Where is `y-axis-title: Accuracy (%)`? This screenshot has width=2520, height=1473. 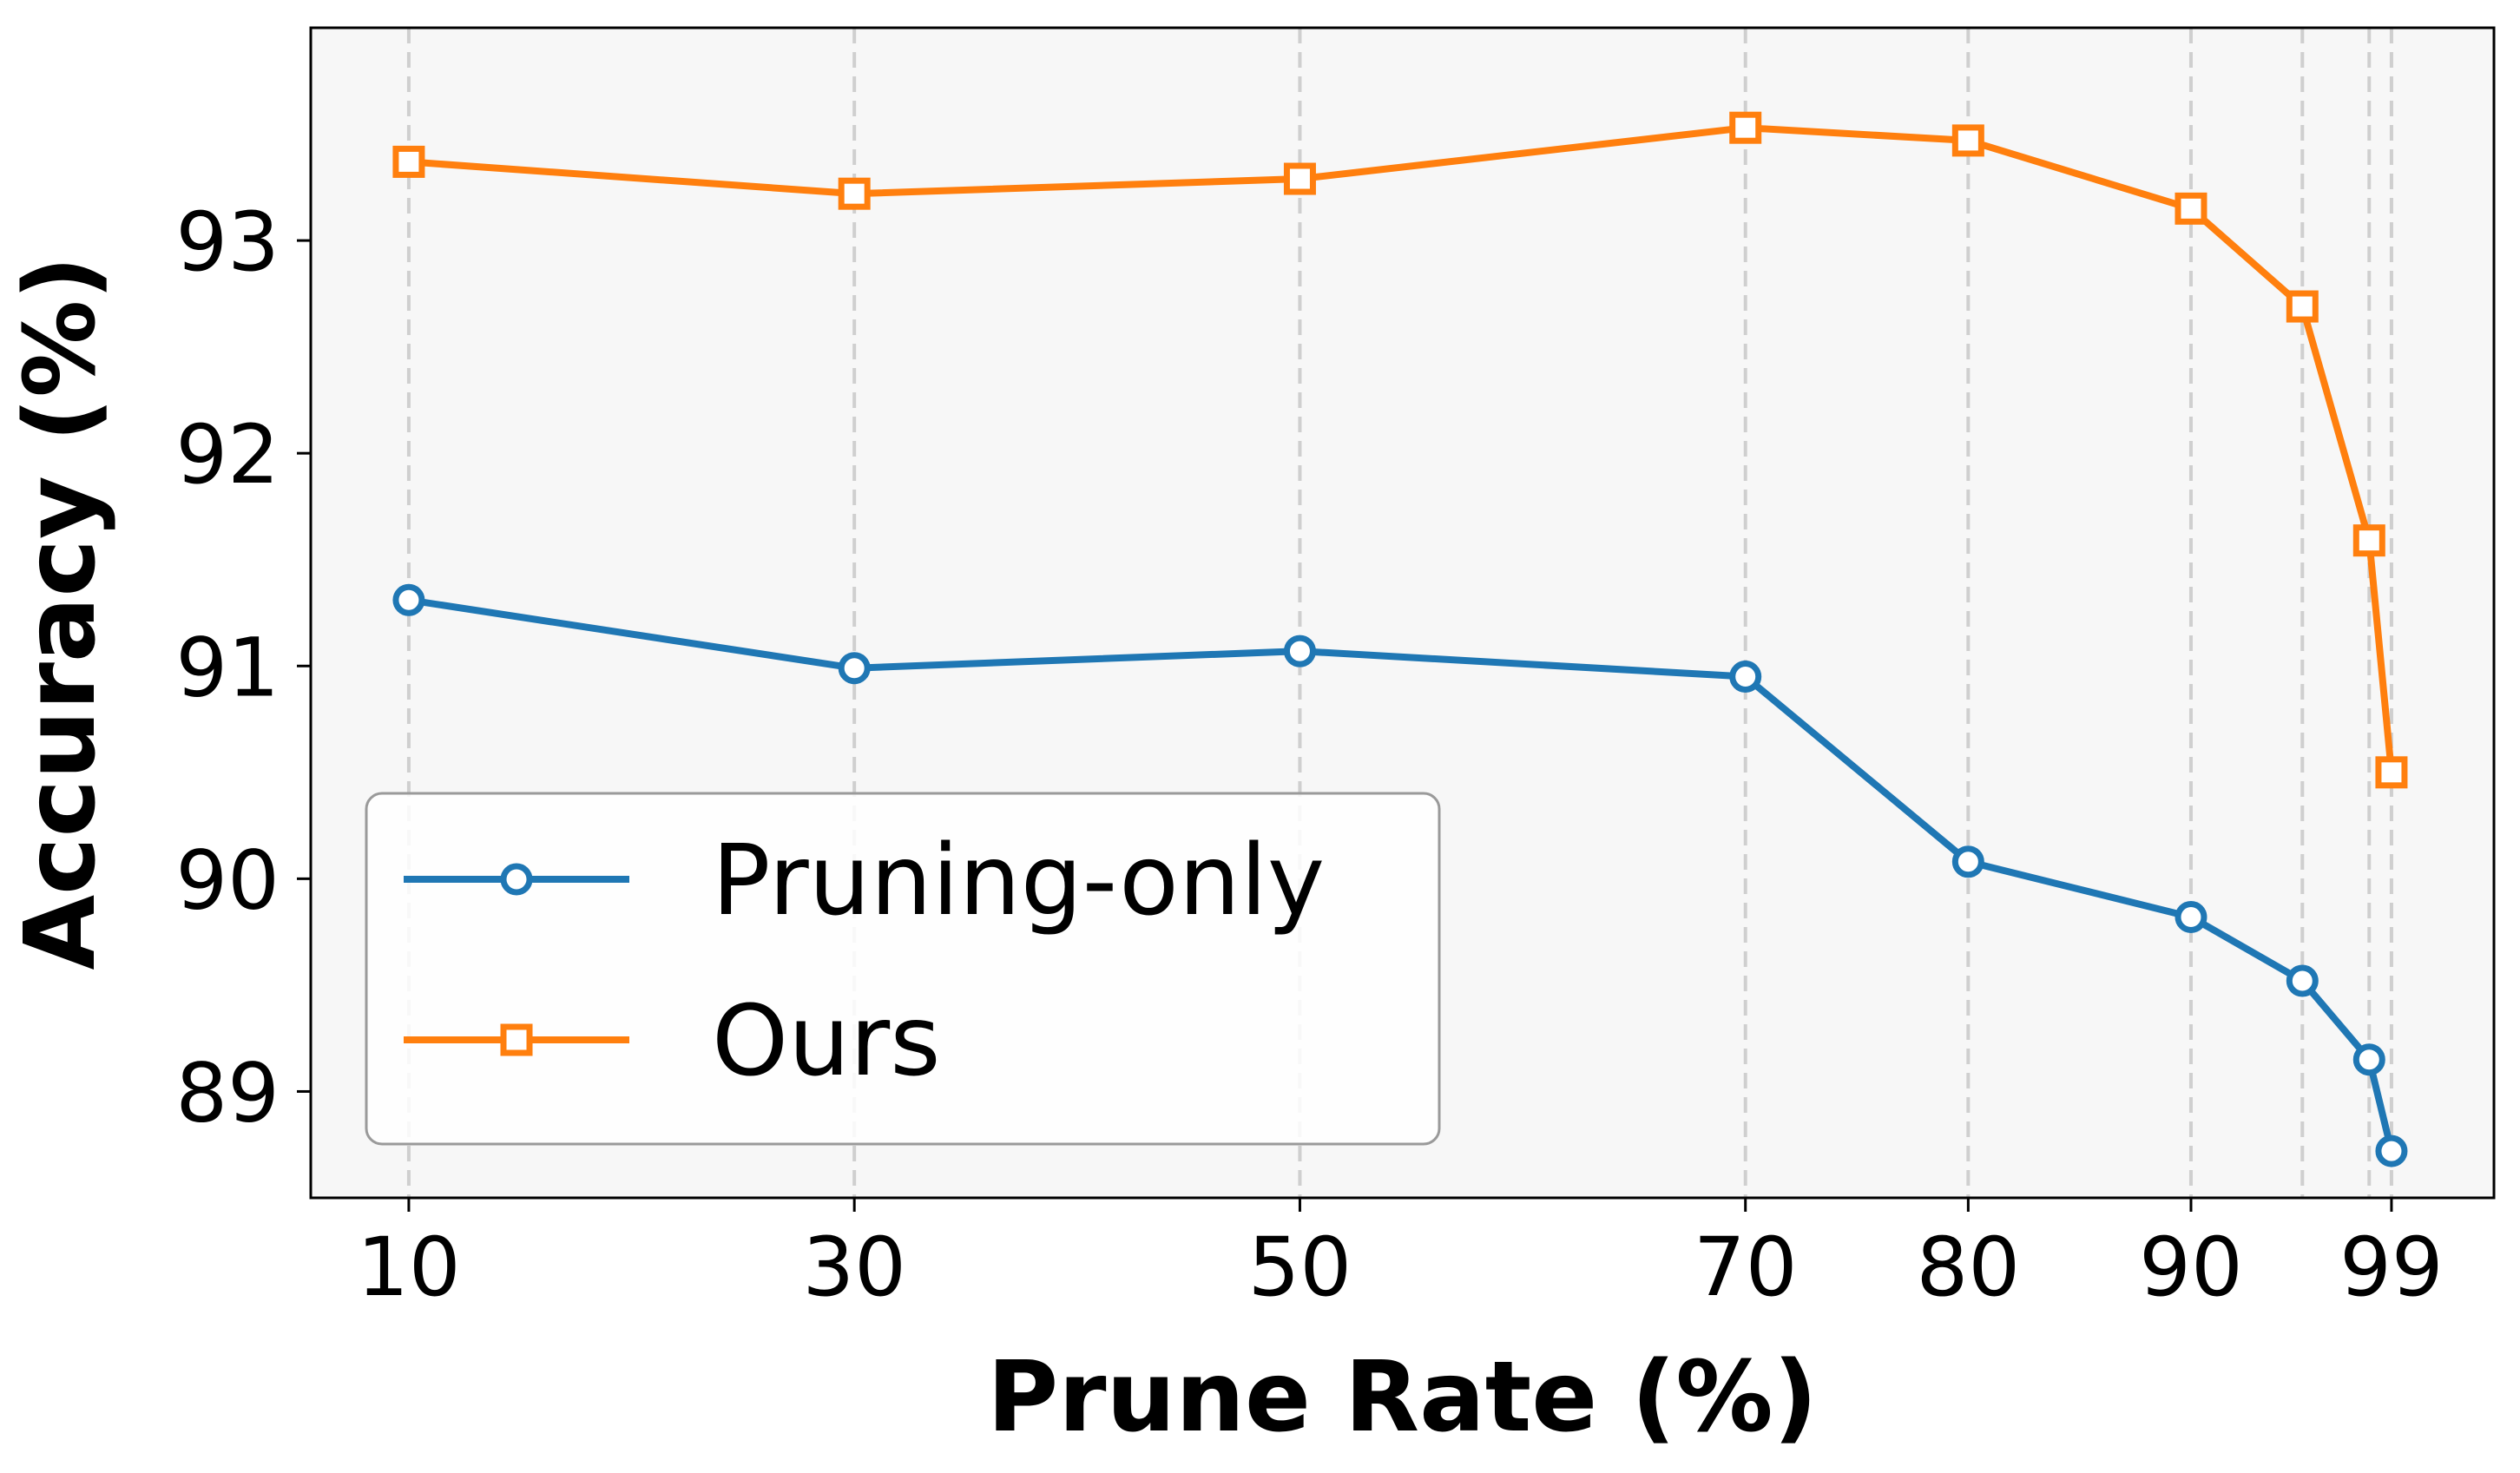
y-axis-title: Accuracy (%) is located at coordinates (60, 613).